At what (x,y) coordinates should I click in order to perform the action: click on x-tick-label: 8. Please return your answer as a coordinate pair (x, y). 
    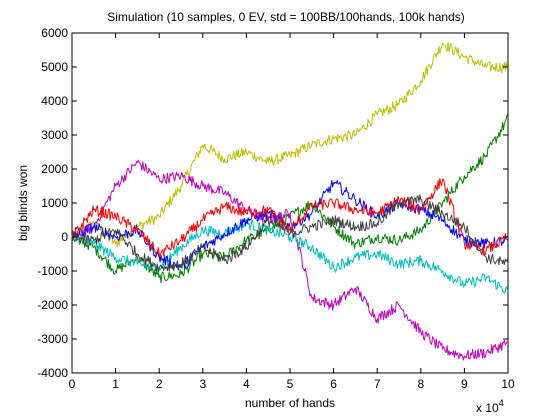
    Looking at the image, I should click on (420, 384).